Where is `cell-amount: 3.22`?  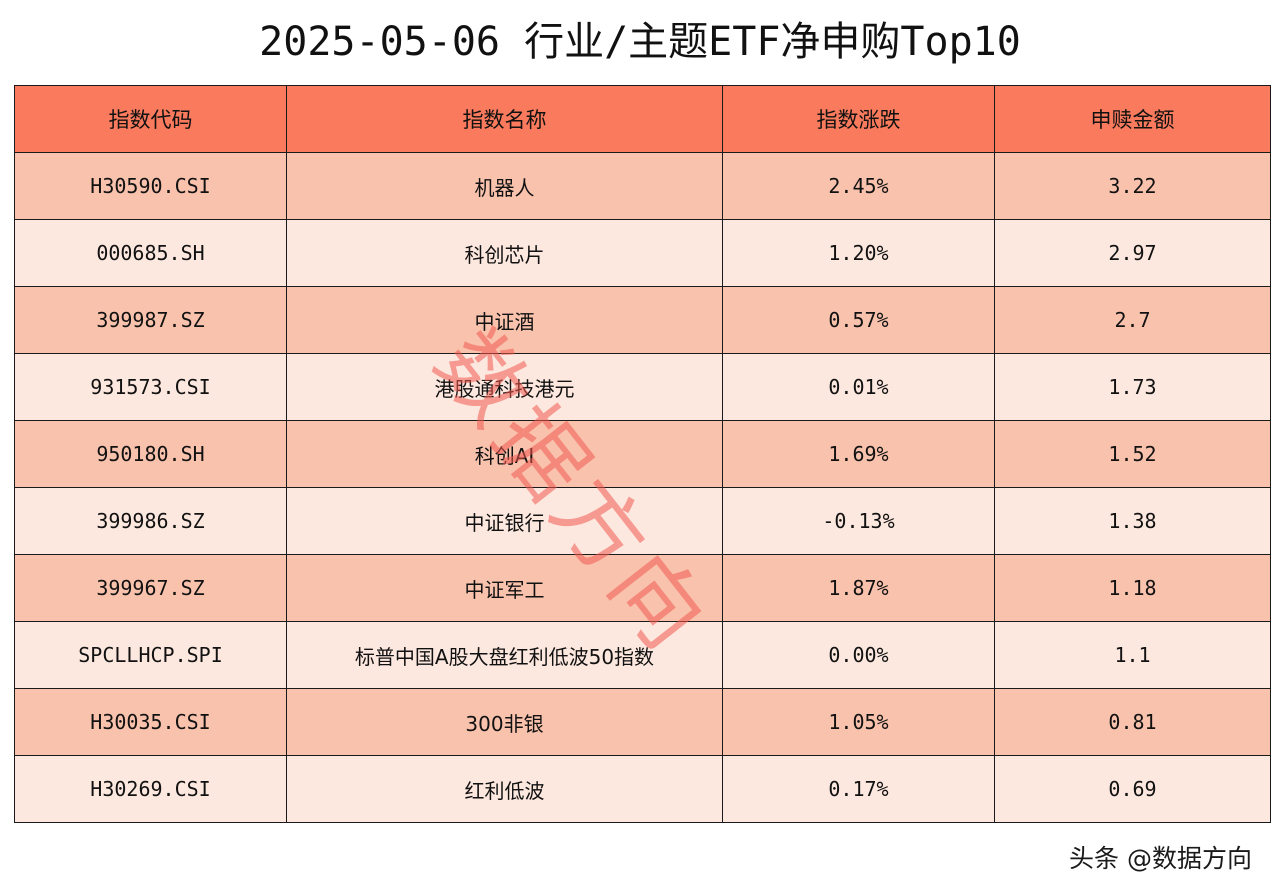 cell-amount: 3.22 is located at coordinates (1132, 186).